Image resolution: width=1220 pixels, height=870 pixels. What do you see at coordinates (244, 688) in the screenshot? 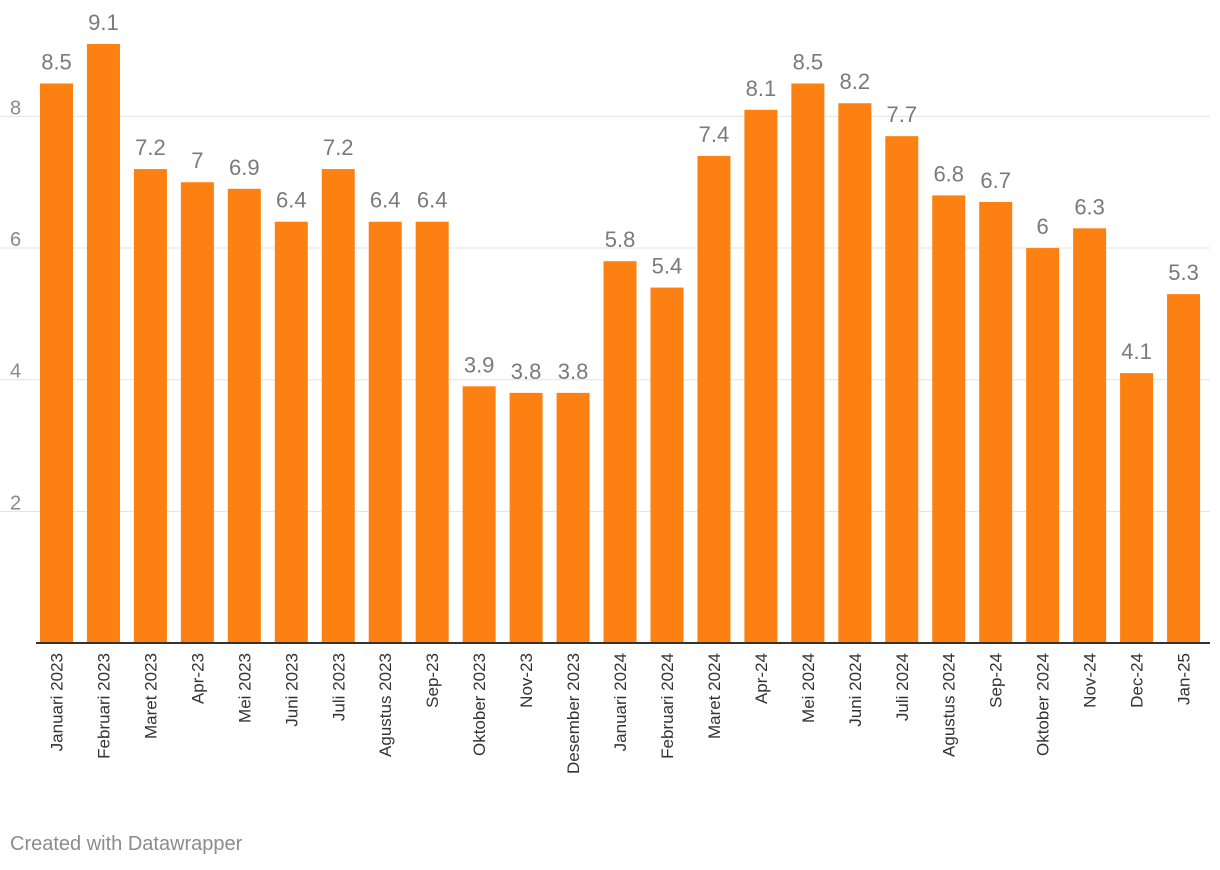
I see `x-tick-label: Mei 2023` at bounding box center [244, 688].